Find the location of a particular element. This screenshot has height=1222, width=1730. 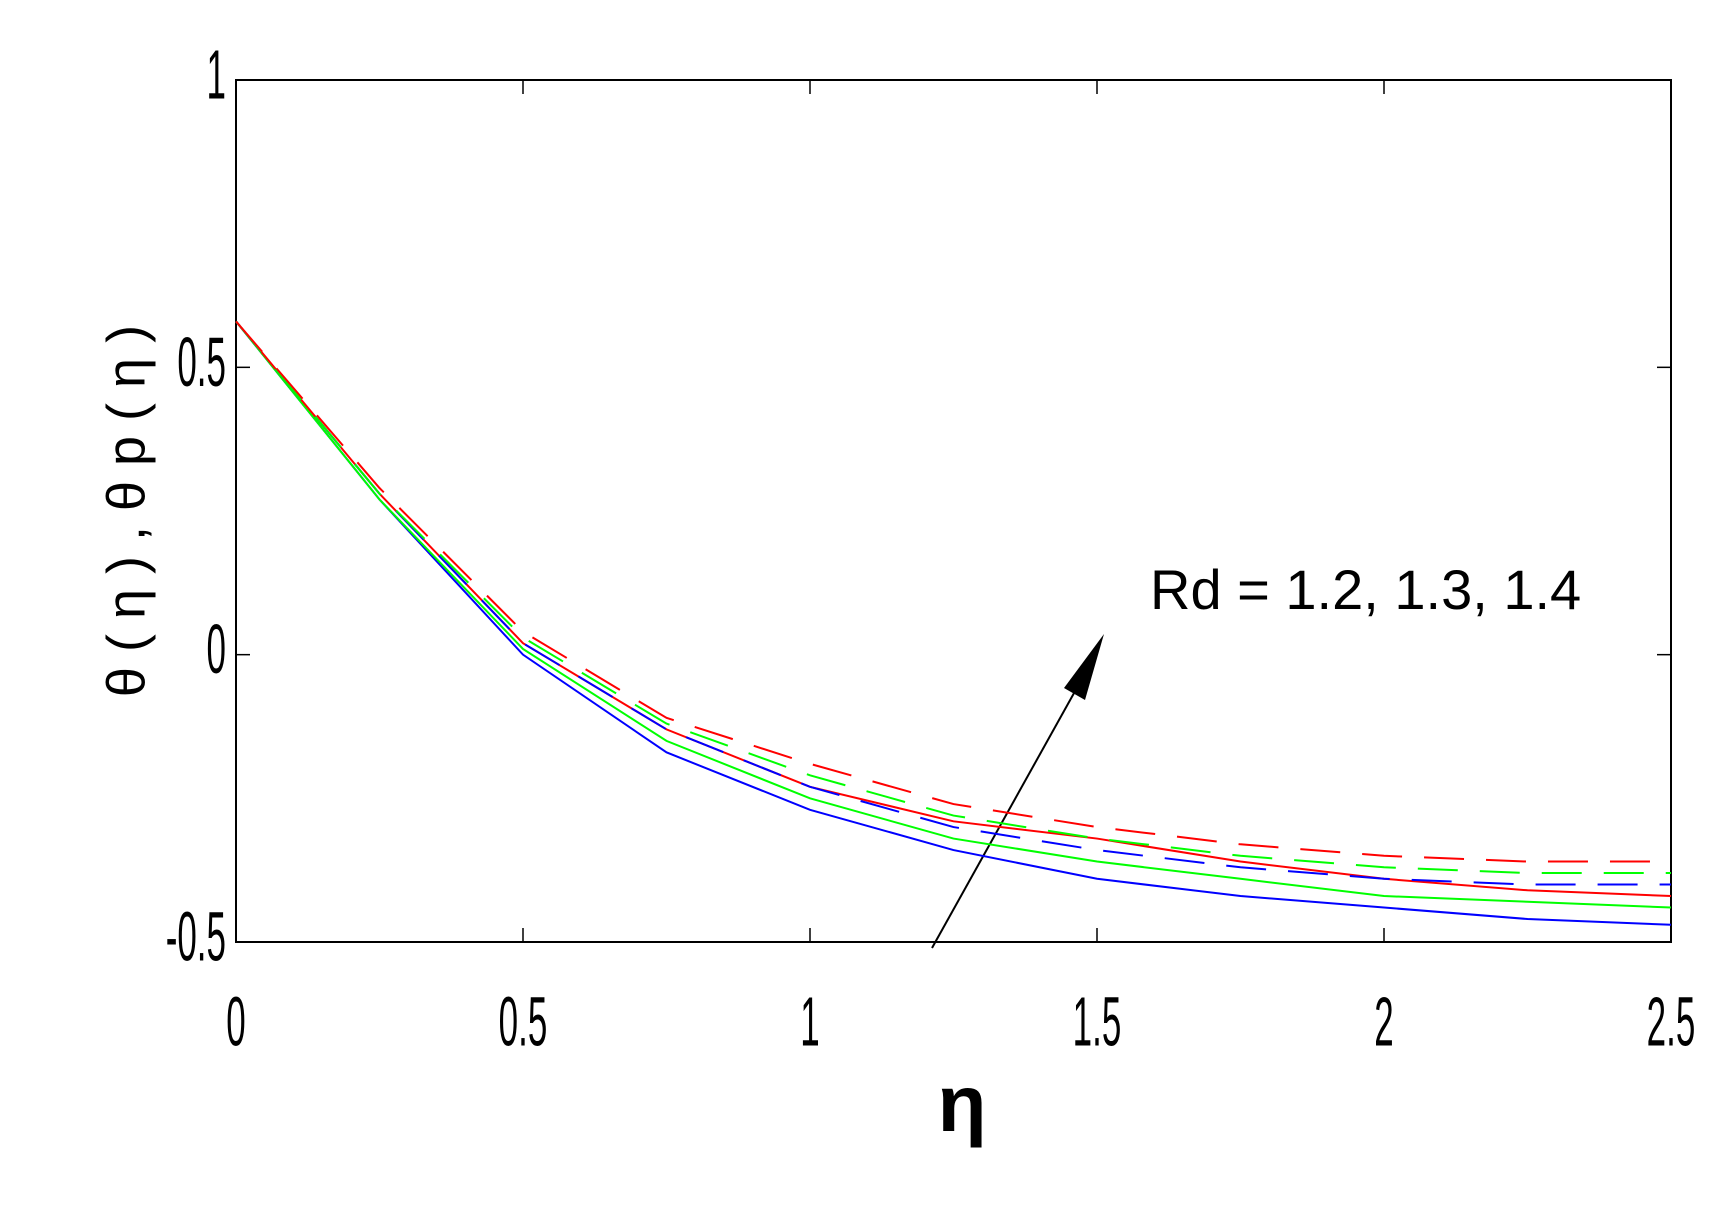

y-tick-label: 1 is located at coordinates (216, 74).